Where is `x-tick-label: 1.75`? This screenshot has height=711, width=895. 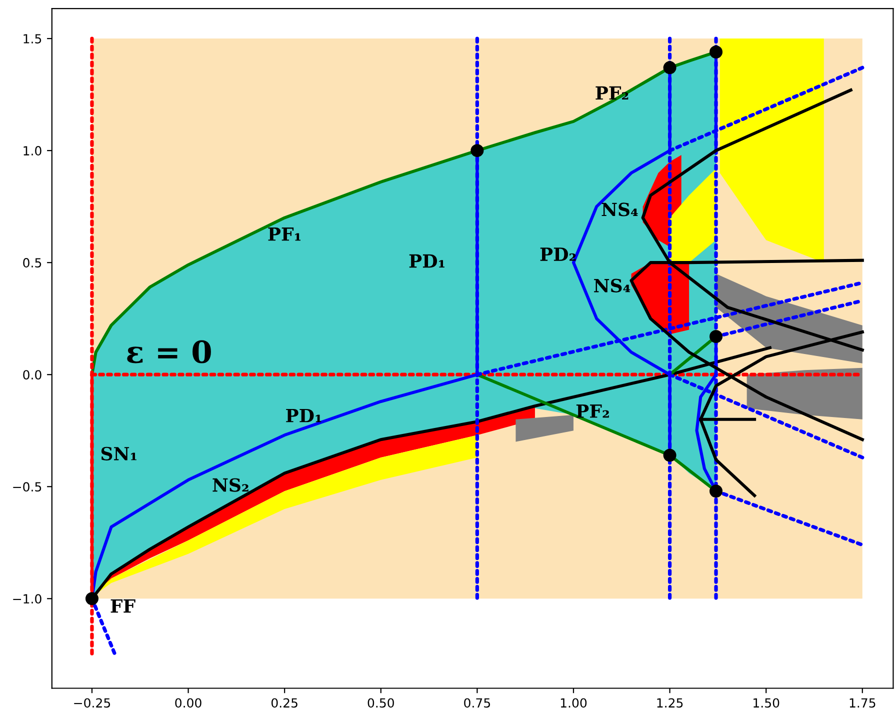
x-tick-label: 1.75 is located at coordinates (863, 703).